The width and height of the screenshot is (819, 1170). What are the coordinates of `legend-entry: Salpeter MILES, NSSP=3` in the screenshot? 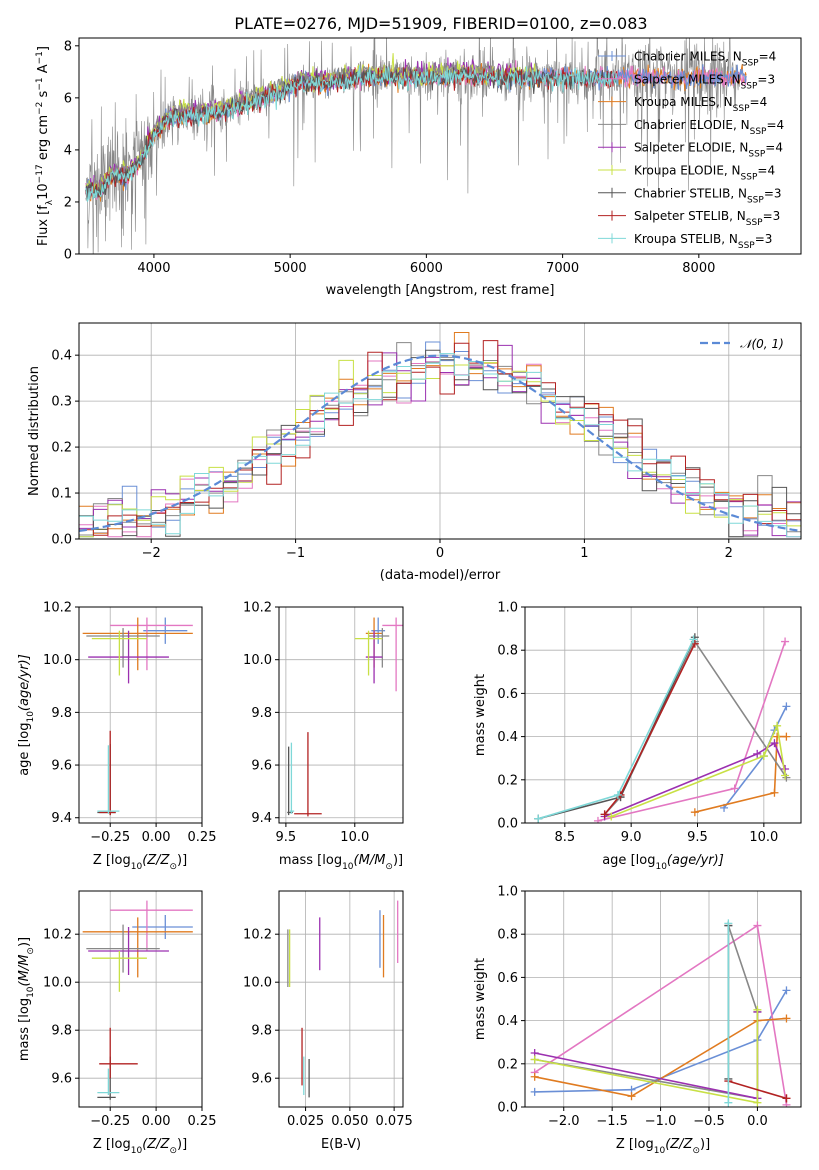 It's located at (704, 81).